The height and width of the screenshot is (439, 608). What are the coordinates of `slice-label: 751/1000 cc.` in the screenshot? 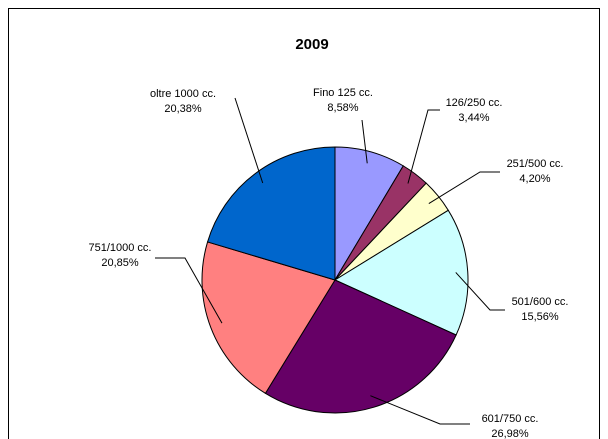 It's located at (120, 248).